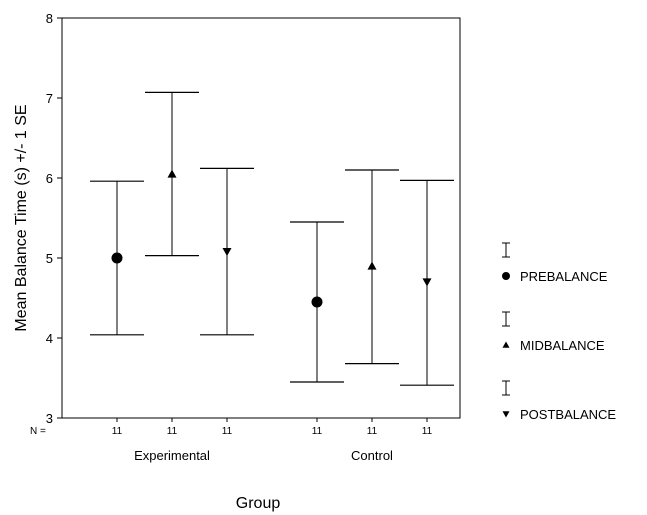 The height and width of the screenshot is (515, 647). What do you see at coordinates (49, 338) in the screenshot?
I see `y-tick-label: 4` at bounding box center [49, 338].